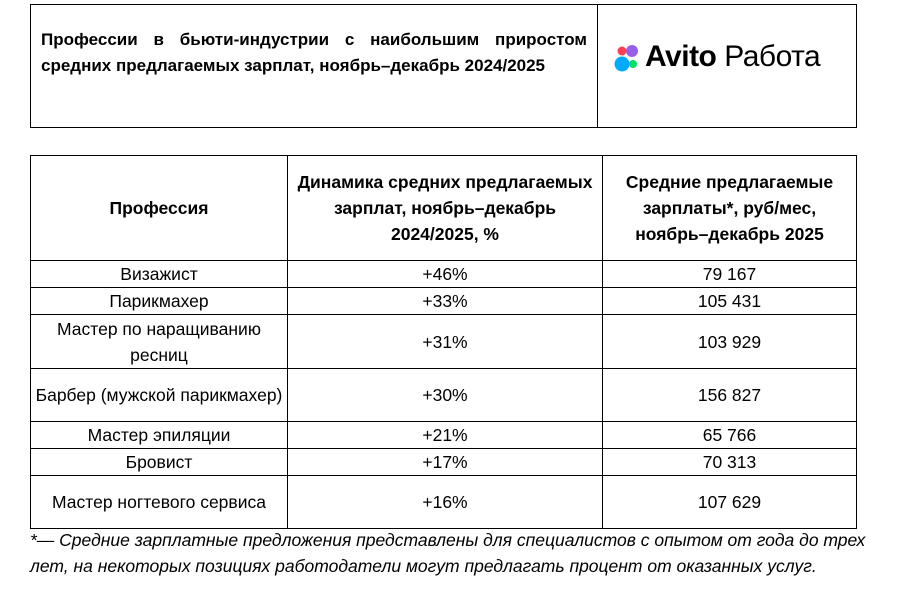 The width and height of the screenshot is (902, 608). What do you see at coordinates (729, 274) in the screenshot?
I see `table-cell: 79 167` at bounding box center [729, 274].